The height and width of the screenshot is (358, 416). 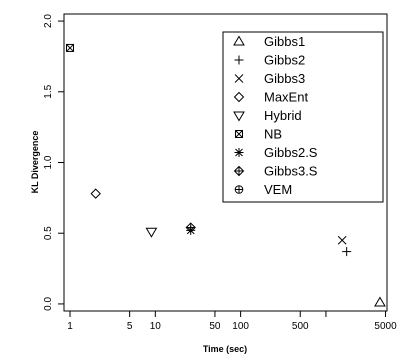 I want to click on legend-item-maxent: MaxEnt, so click(x=270, y=97).